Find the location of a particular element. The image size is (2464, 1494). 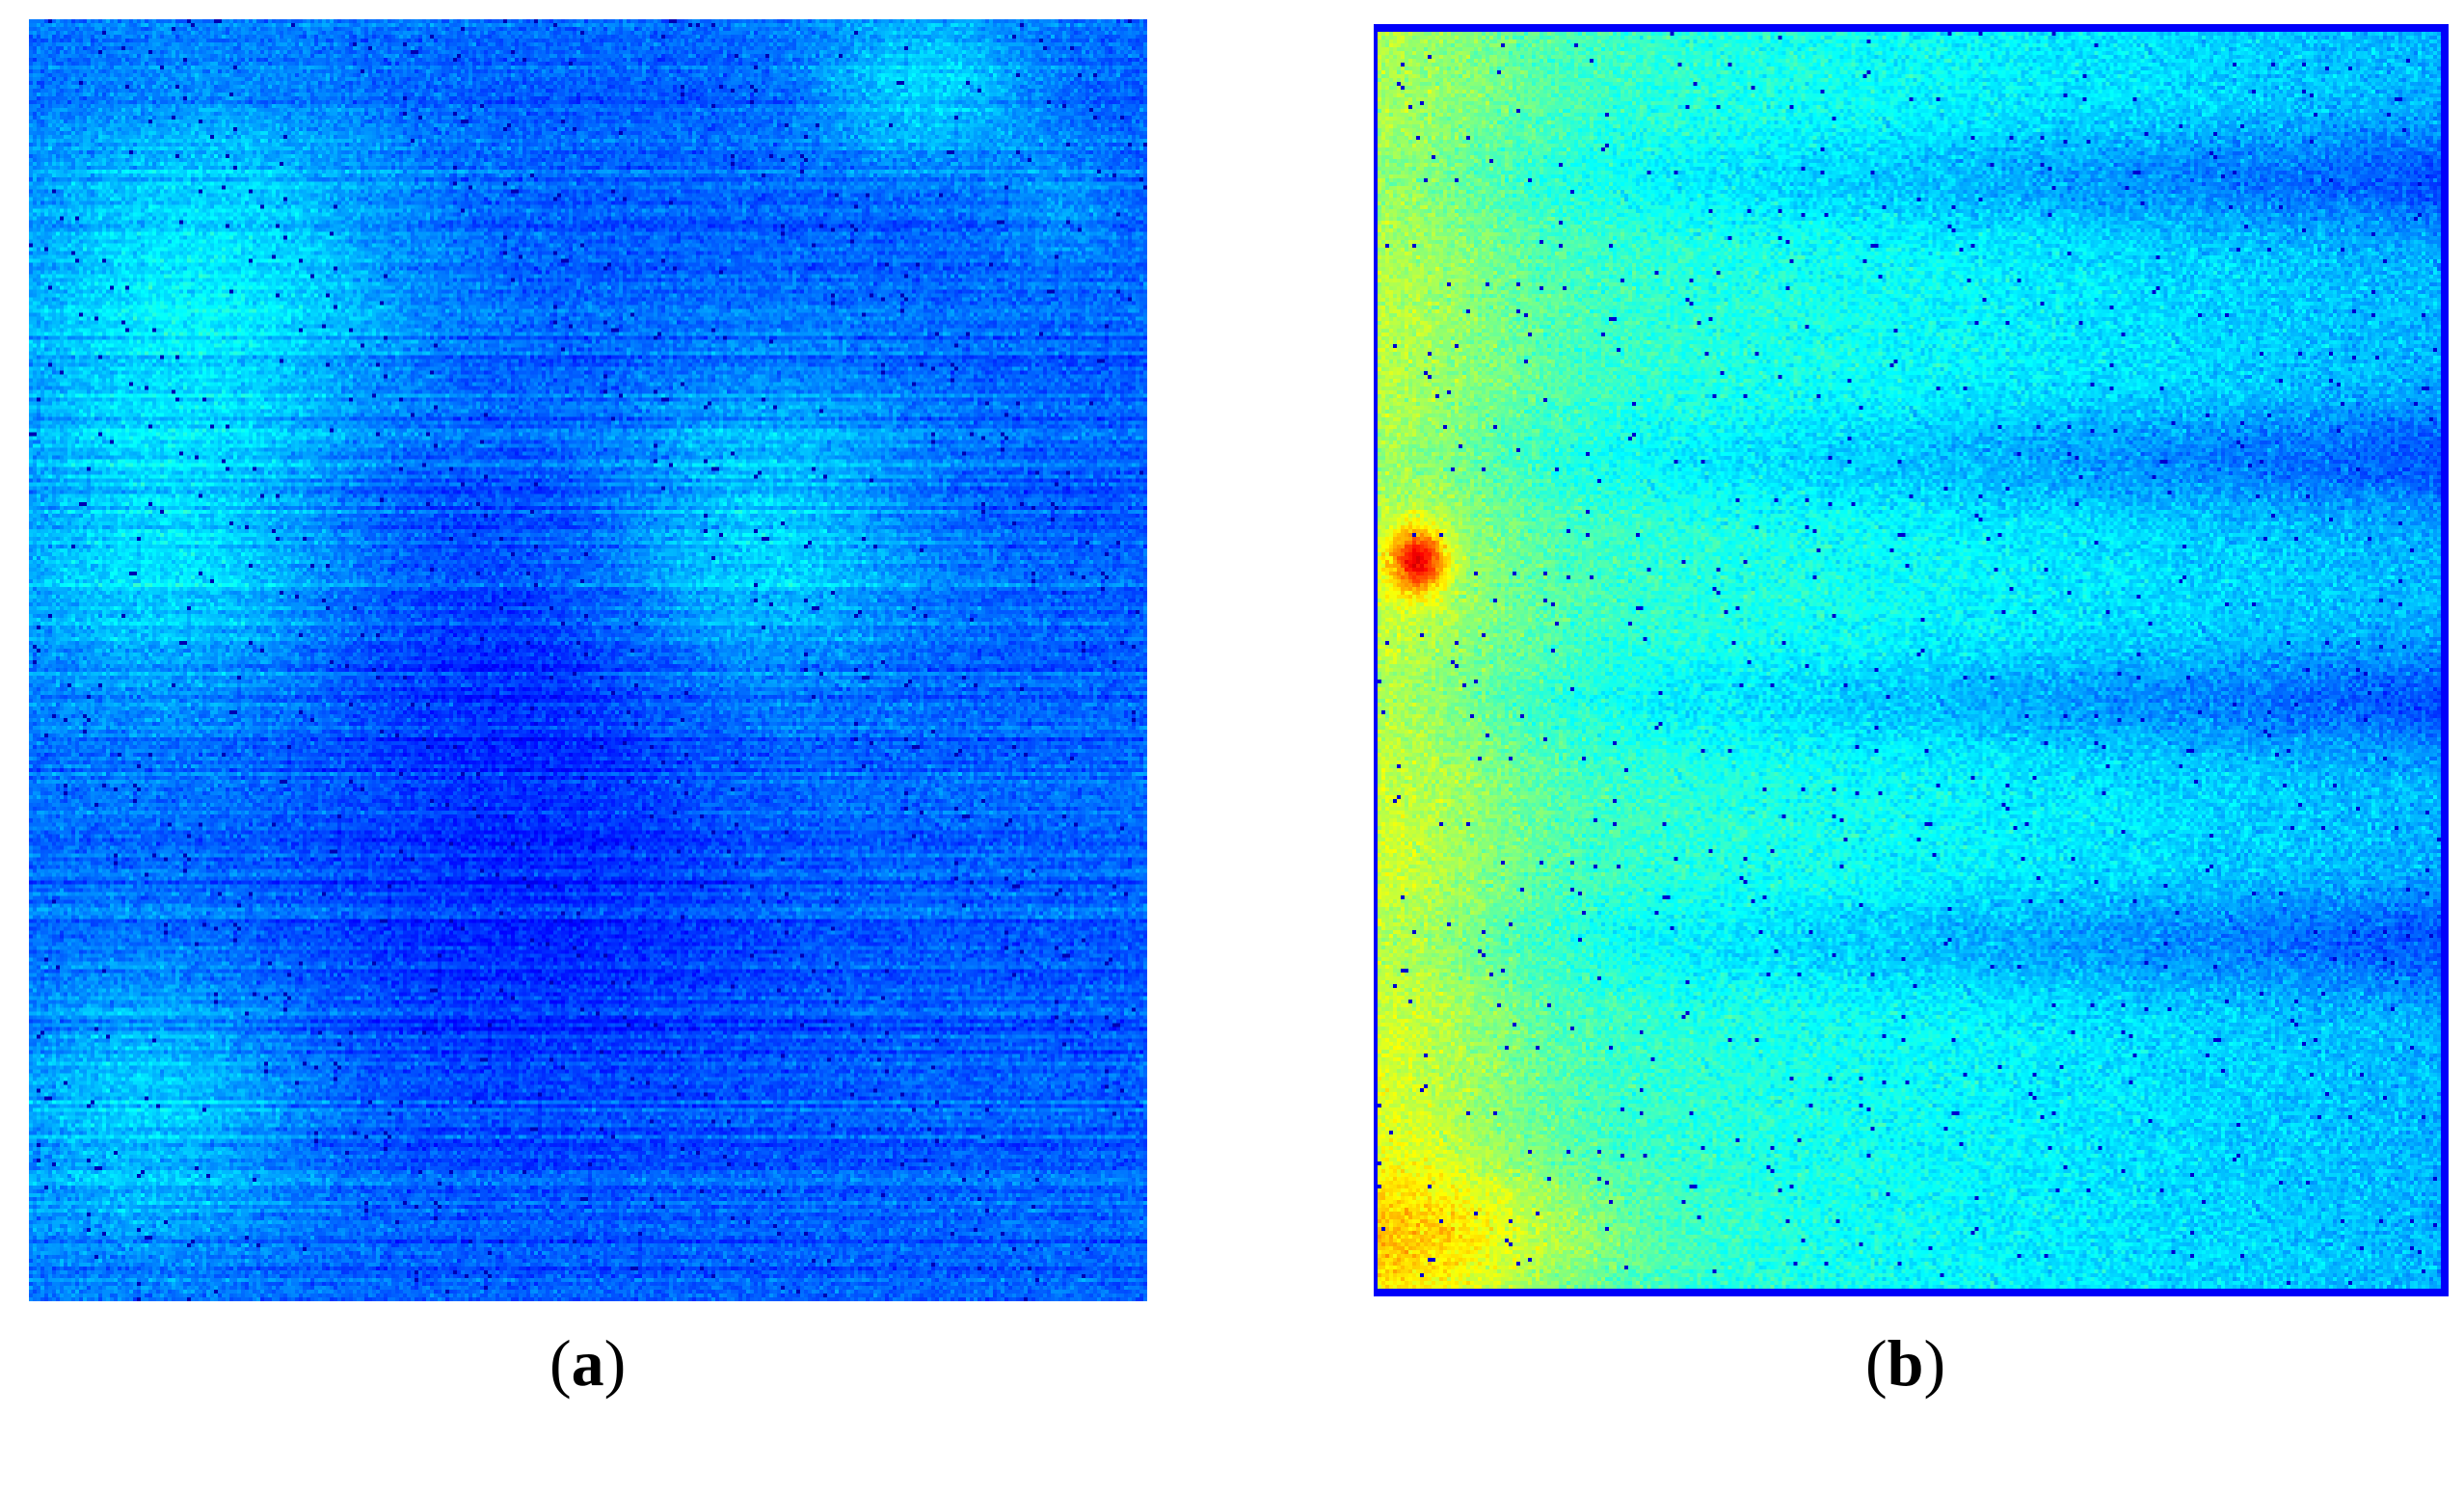

panel-b-label: b is located at coordinates (1906, 1363).